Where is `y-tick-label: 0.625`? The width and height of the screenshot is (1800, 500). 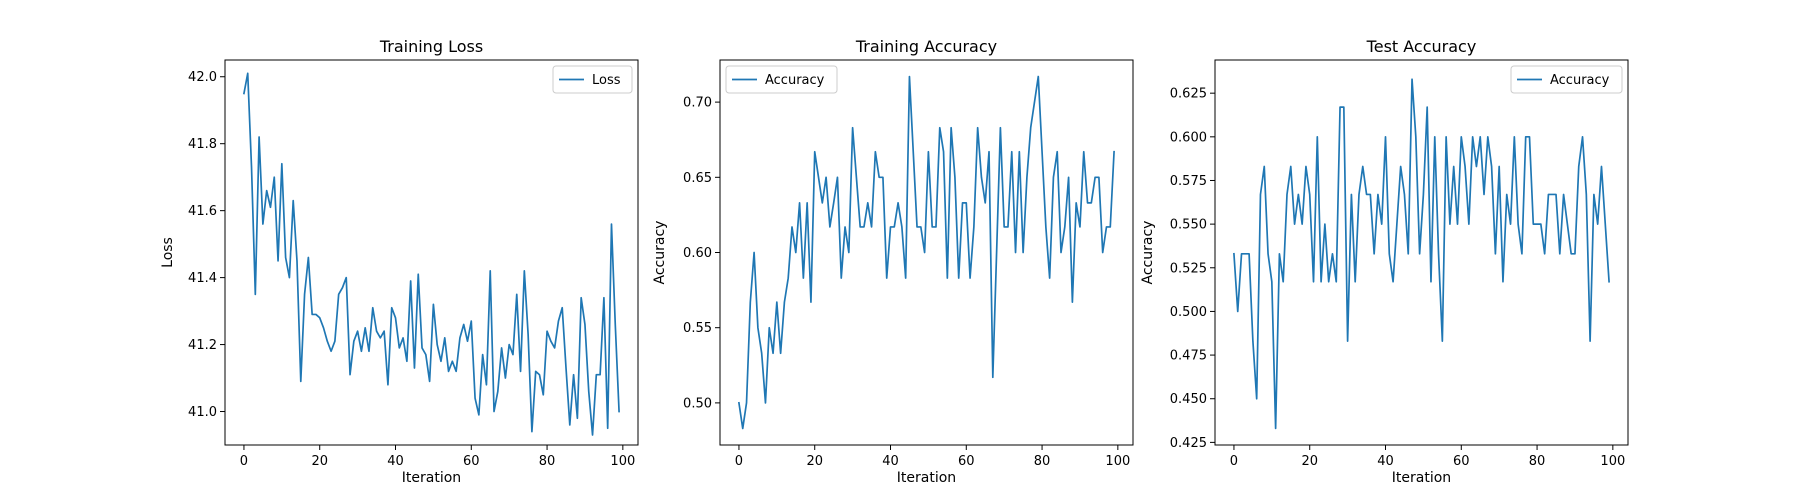
y-tick-label: 0.625 is located at coordinates (1188, 94).